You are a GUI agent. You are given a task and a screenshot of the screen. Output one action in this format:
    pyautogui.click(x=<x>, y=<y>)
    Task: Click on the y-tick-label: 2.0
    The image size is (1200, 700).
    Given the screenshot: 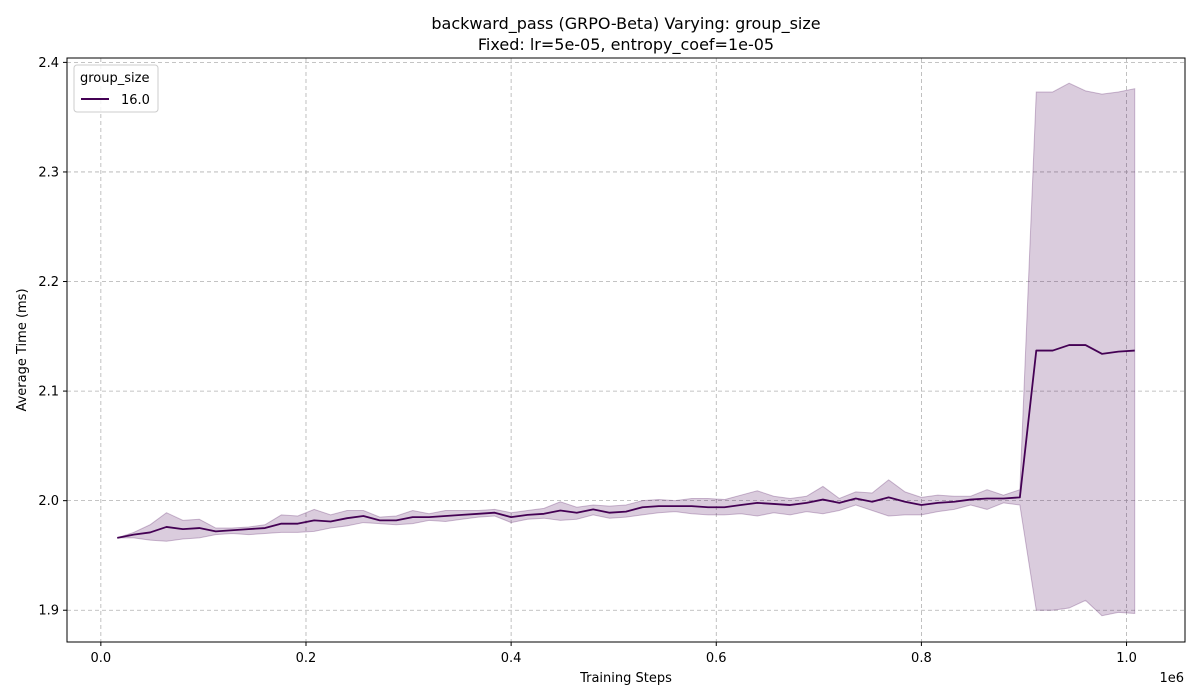 What is the action you would take?
    pyautogui.click(x=48, y=501)
    